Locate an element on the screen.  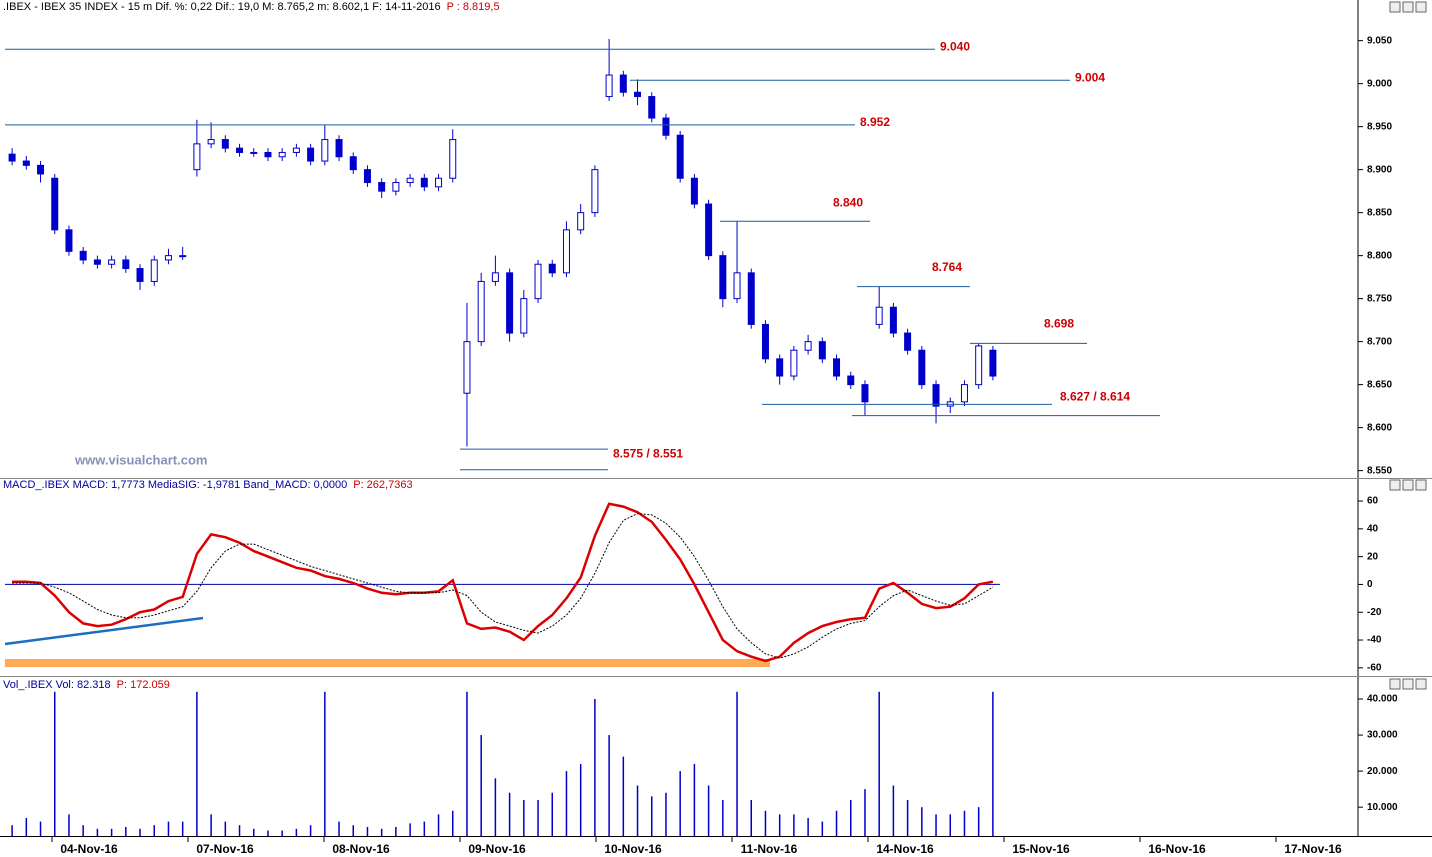
x-tick-label: 11-Nov-16 is located at coordinates (769, 849).